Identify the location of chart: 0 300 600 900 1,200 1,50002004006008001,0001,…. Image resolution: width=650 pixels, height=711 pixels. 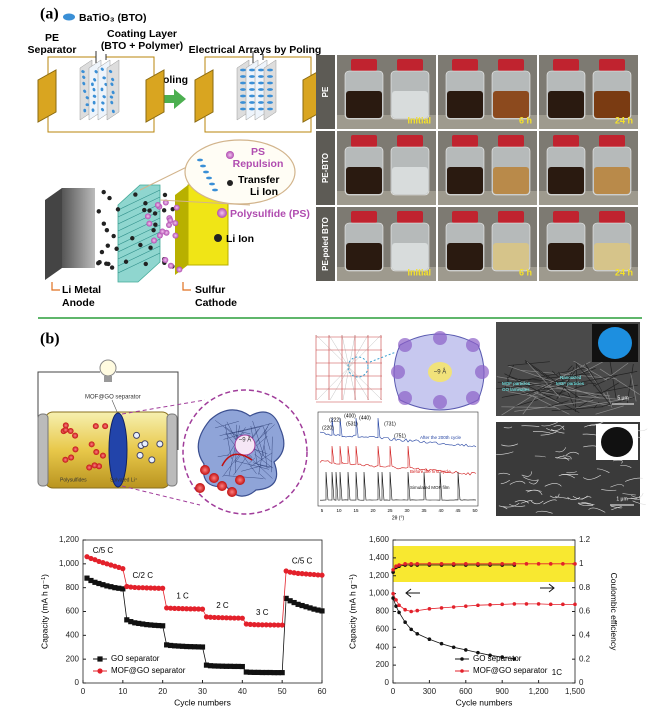
(483, 621).